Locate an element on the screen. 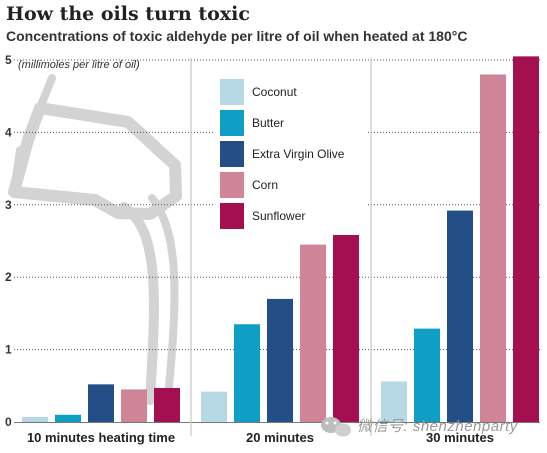 This screenshot has width=547, height=453. y-axis: 0 1 2 3 4 5 is located at coordinates (8, 241).